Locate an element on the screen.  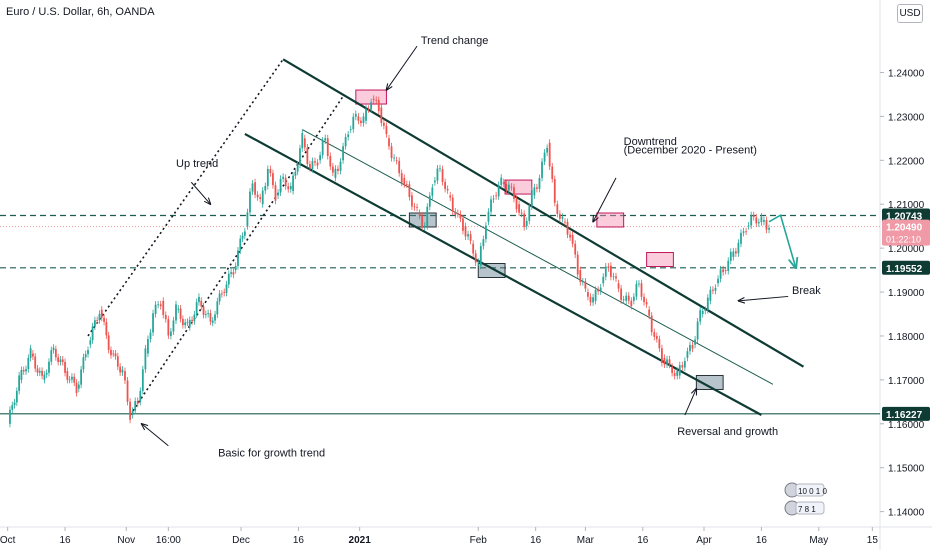
x-tick-label: Apr is located at coordinates (704, 540).